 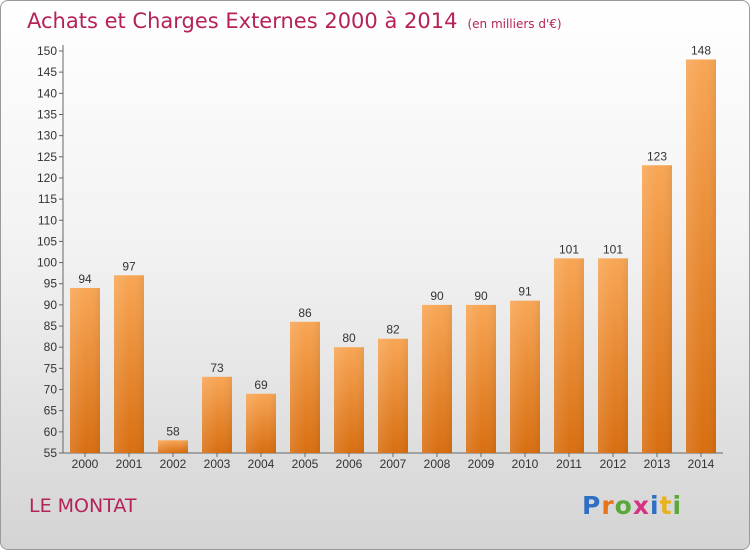 I want to click on y-tick-label: 110, so click(x=47, y=220).